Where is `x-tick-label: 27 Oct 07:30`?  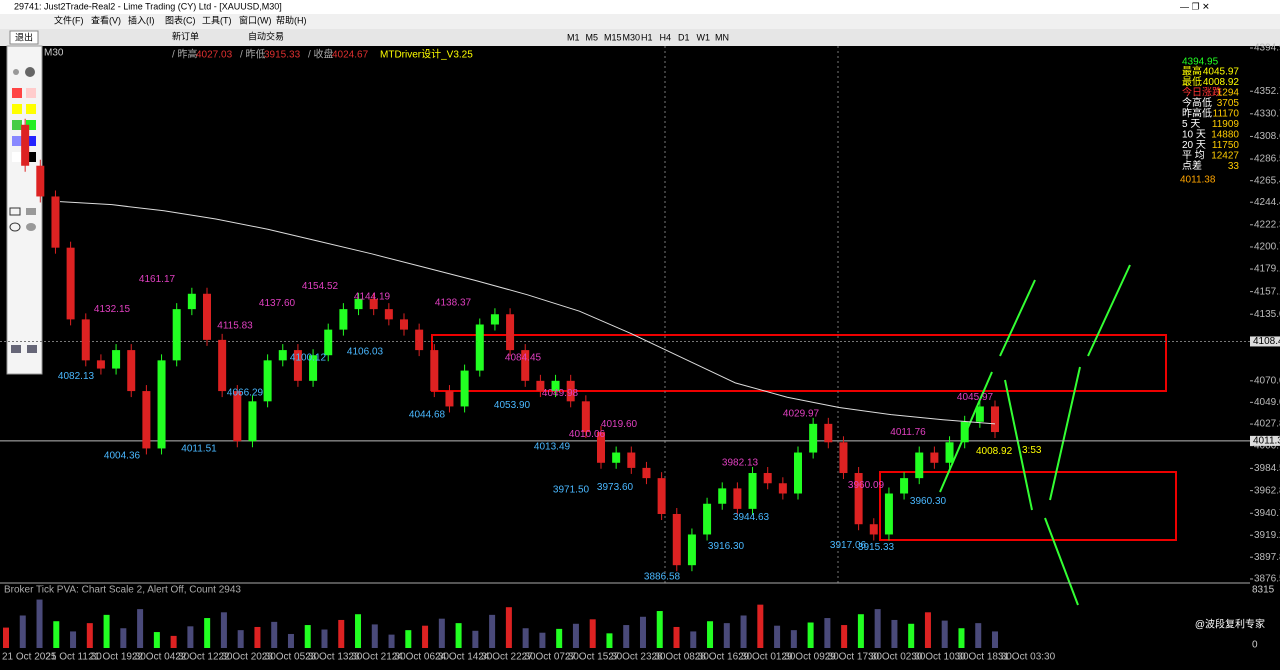 x-tick-label: 27 Oct 07:30 is located at coordinates (551, 657).